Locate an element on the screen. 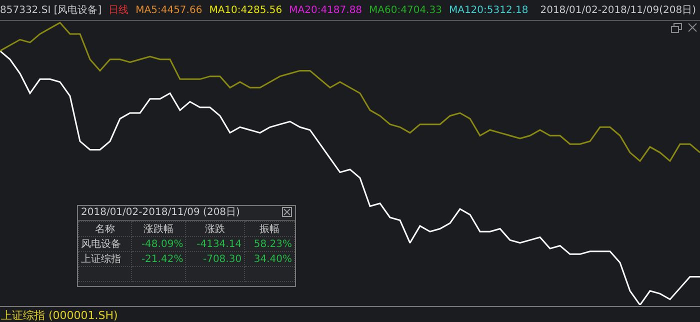  text: 2018/01/02-2018/11/09(208日) is located at coordinates (618, 10).